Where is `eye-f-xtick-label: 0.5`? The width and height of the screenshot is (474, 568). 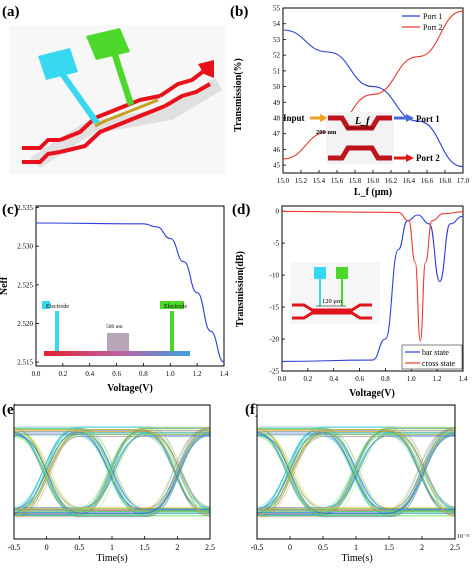 eye-f-xtick-label: 0.5 is located at coordinates (323, 547).